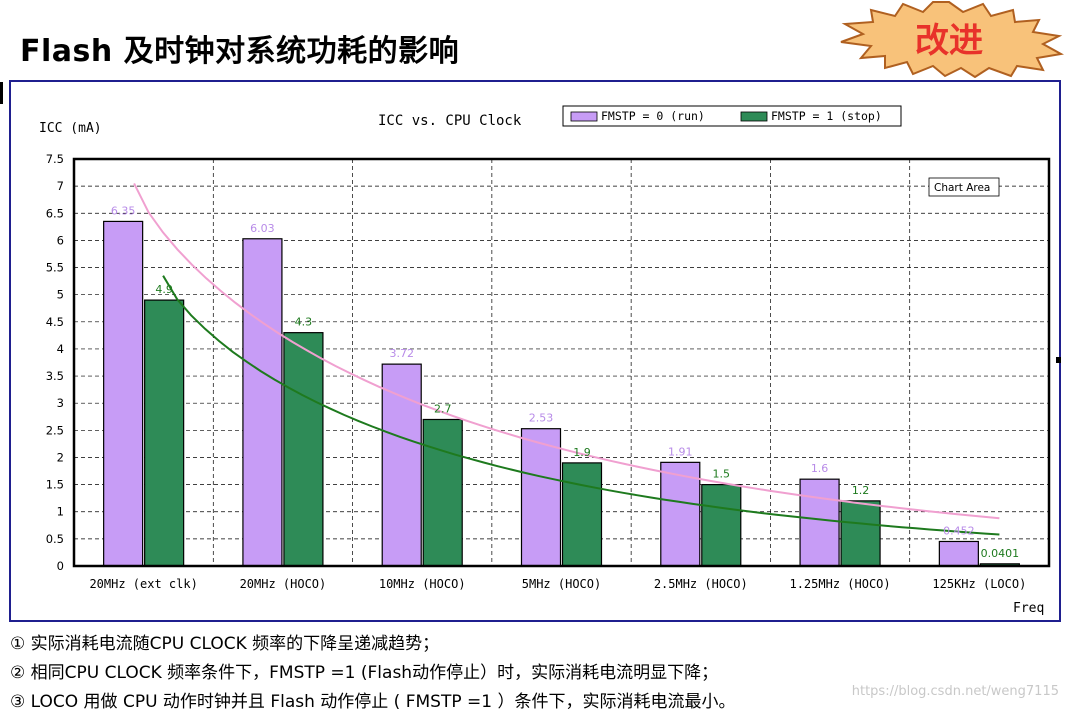  What do you see at coordinates (955, 691) in the screenshot?
I see `watermark: https://blog.csdn.net/weng7115` at bounding box center [955, 691].